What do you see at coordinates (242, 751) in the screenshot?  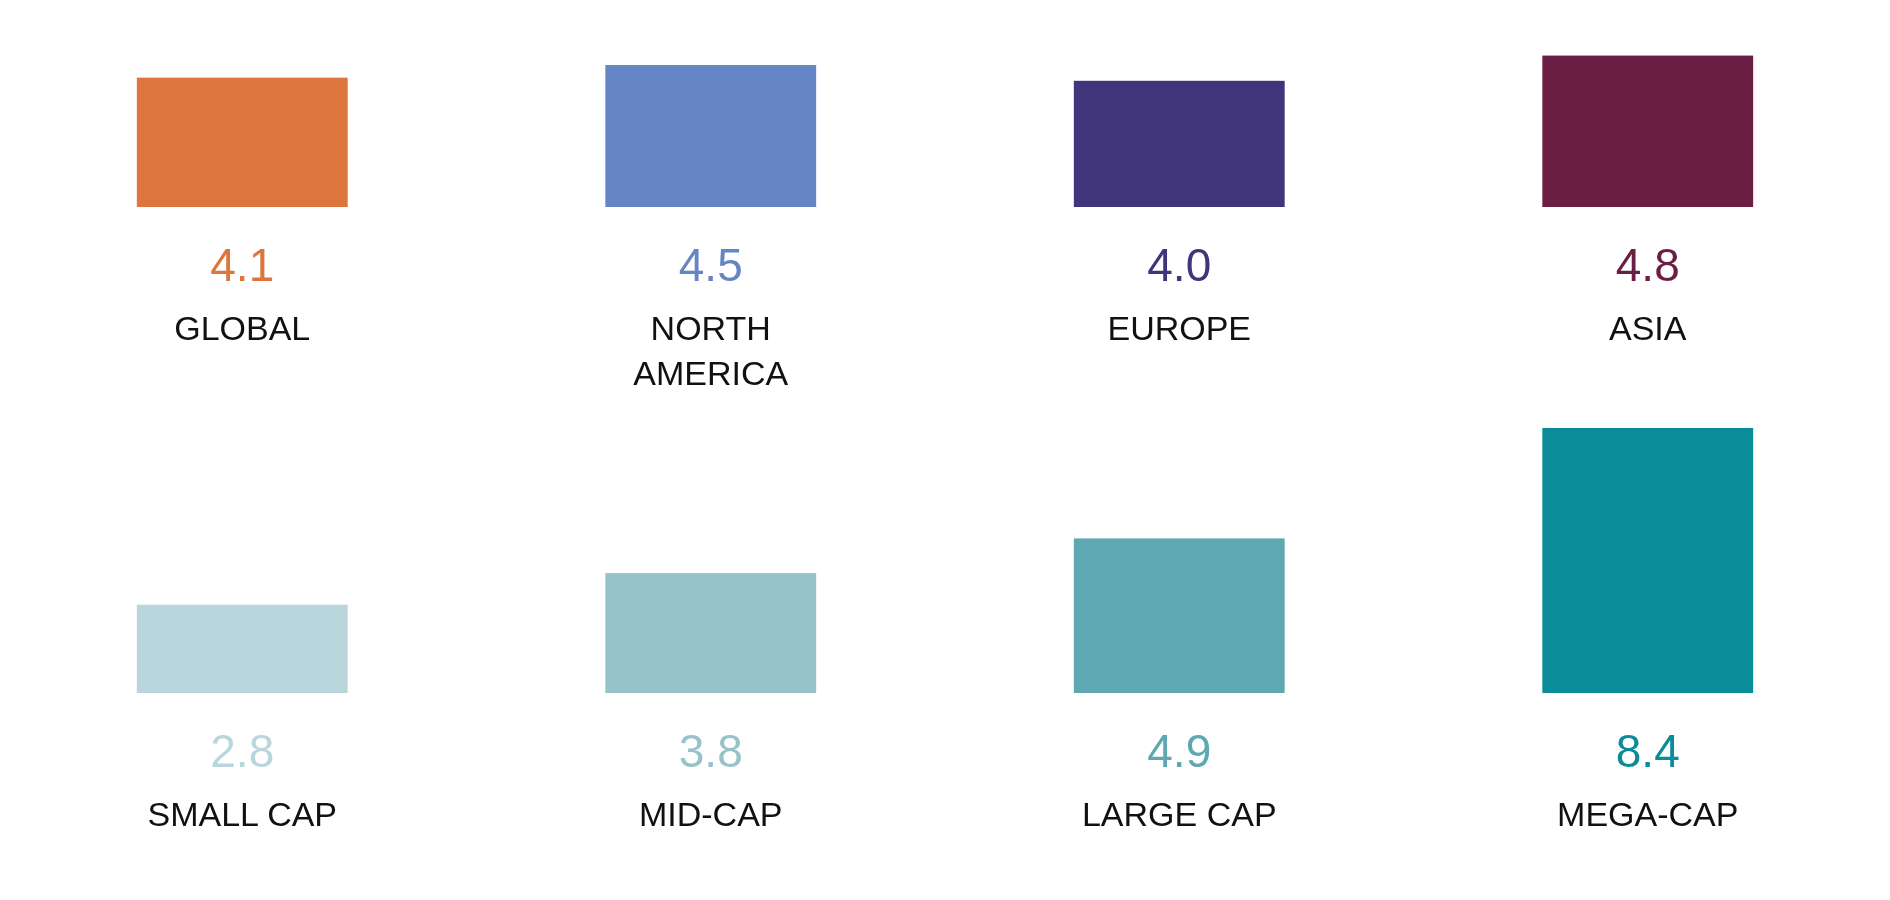 I see `data-label: 2.8` at bounding box center [242, 751].